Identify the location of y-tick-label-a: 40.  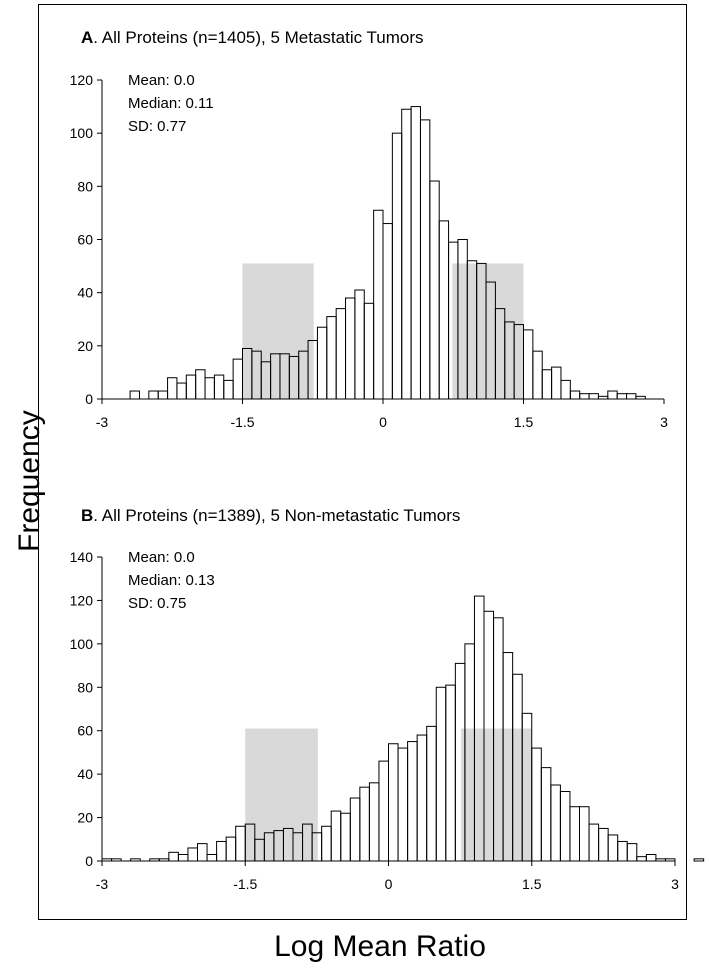
(85, 293).